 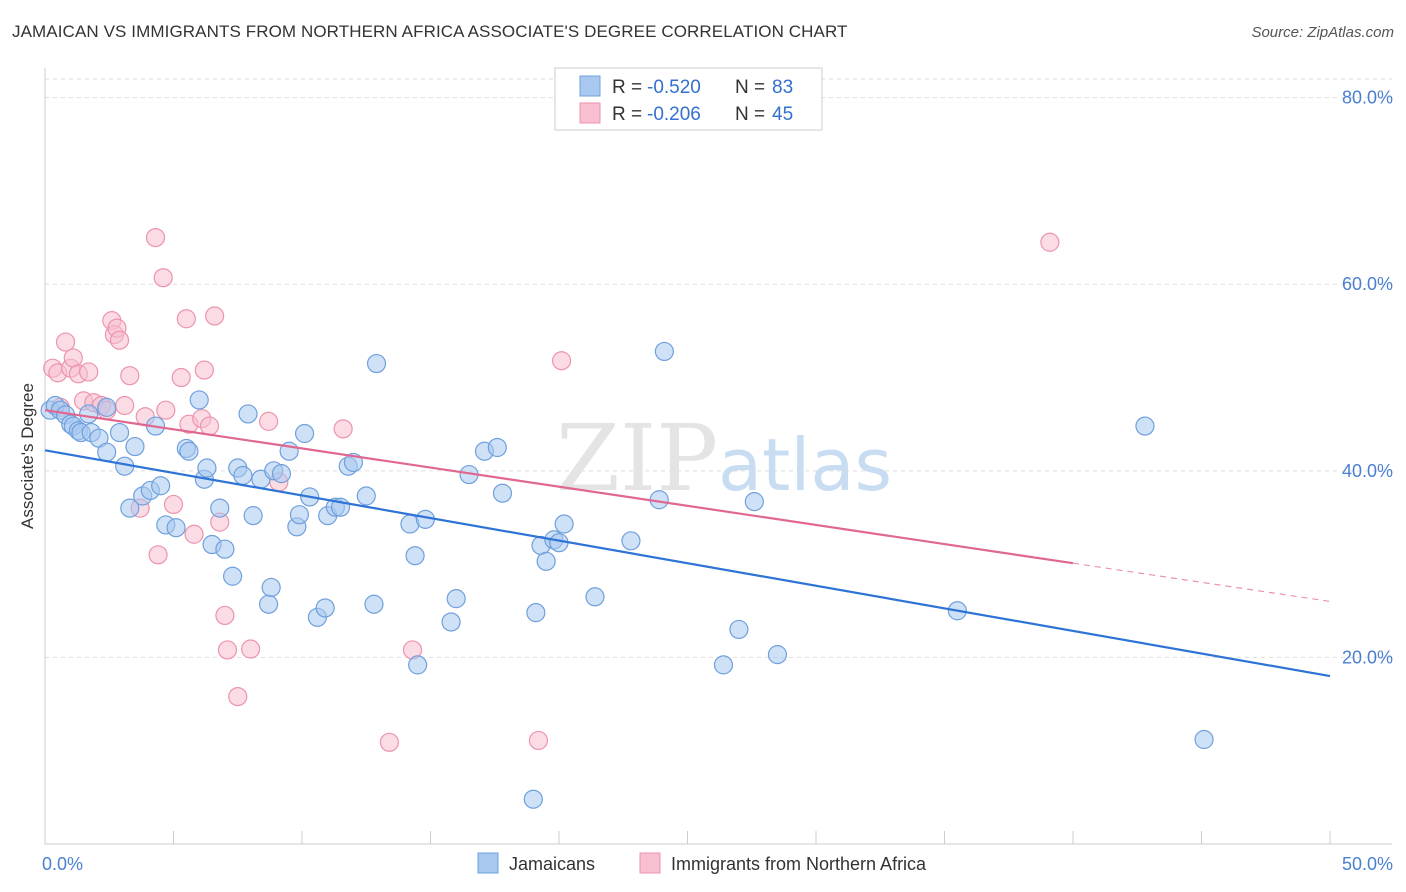 I want to click on bottom-legend-jamaicans: Jamaicans, so click(x=552, y=864).